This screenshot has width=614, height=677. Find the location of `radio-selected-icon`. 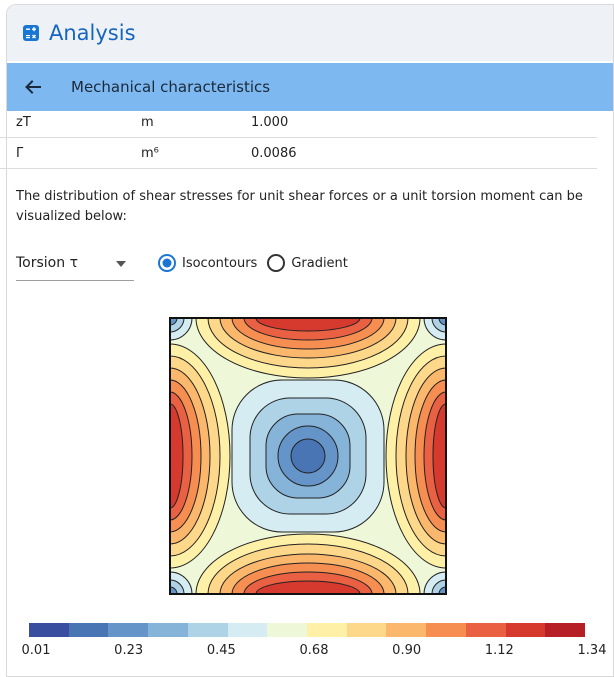

radio-selected-icon is located at coordinates (167, 263).